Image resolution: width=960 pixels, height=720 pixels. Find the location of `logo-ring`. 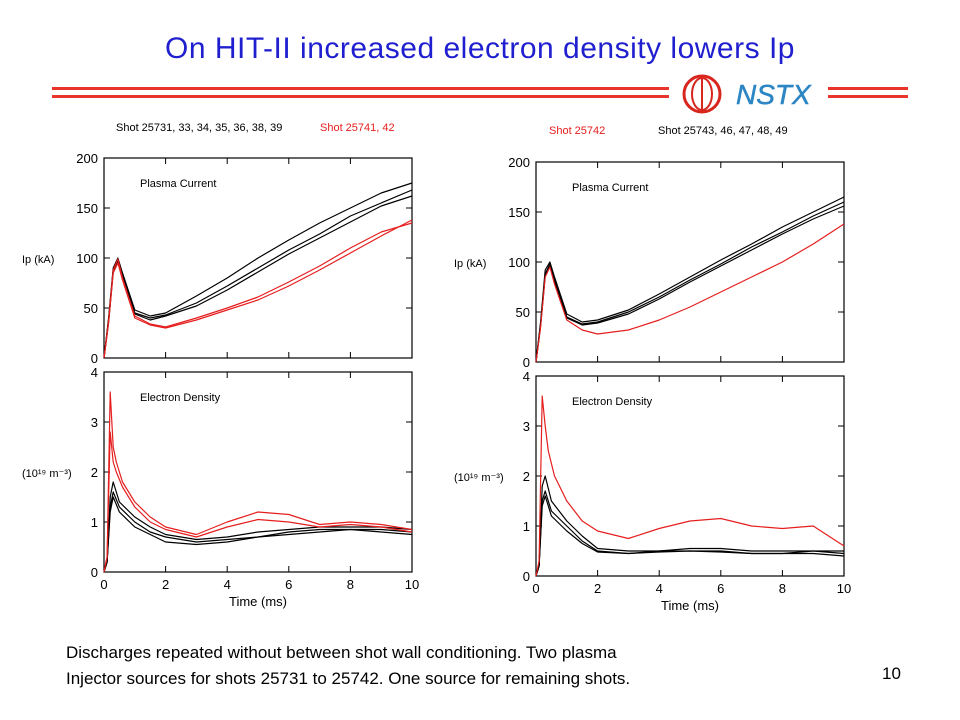

logo-ring is located at coordinates (702, 94).